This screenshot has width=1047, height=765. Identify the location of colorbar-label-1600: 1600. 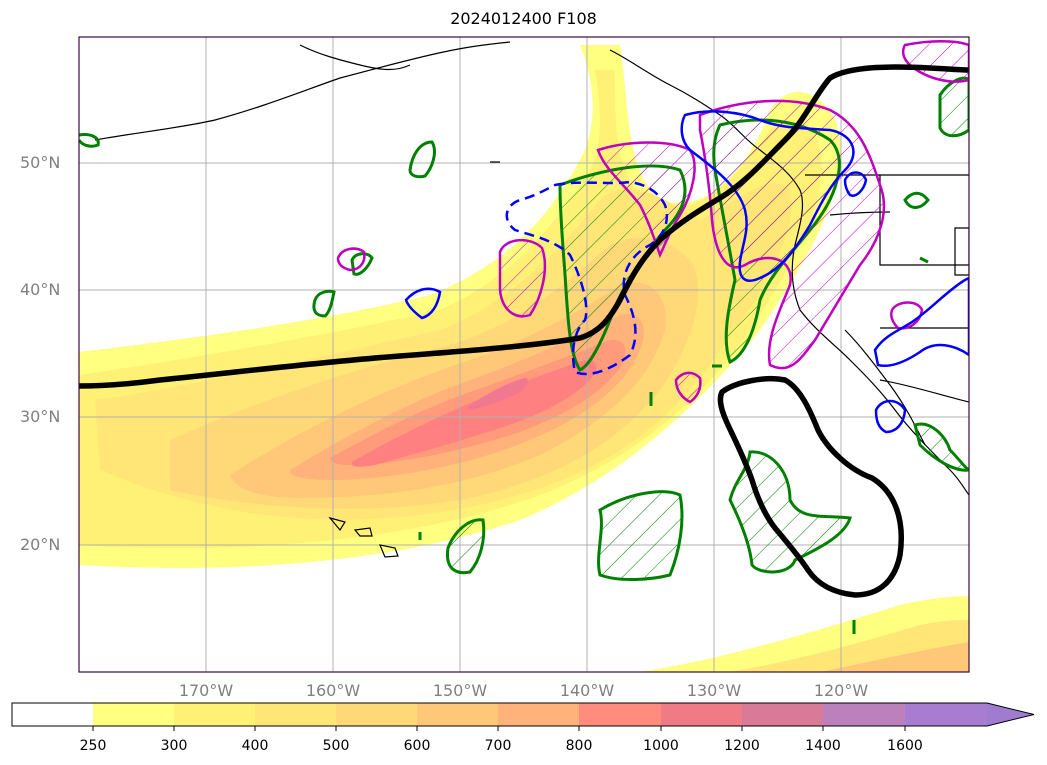
(905, 746).